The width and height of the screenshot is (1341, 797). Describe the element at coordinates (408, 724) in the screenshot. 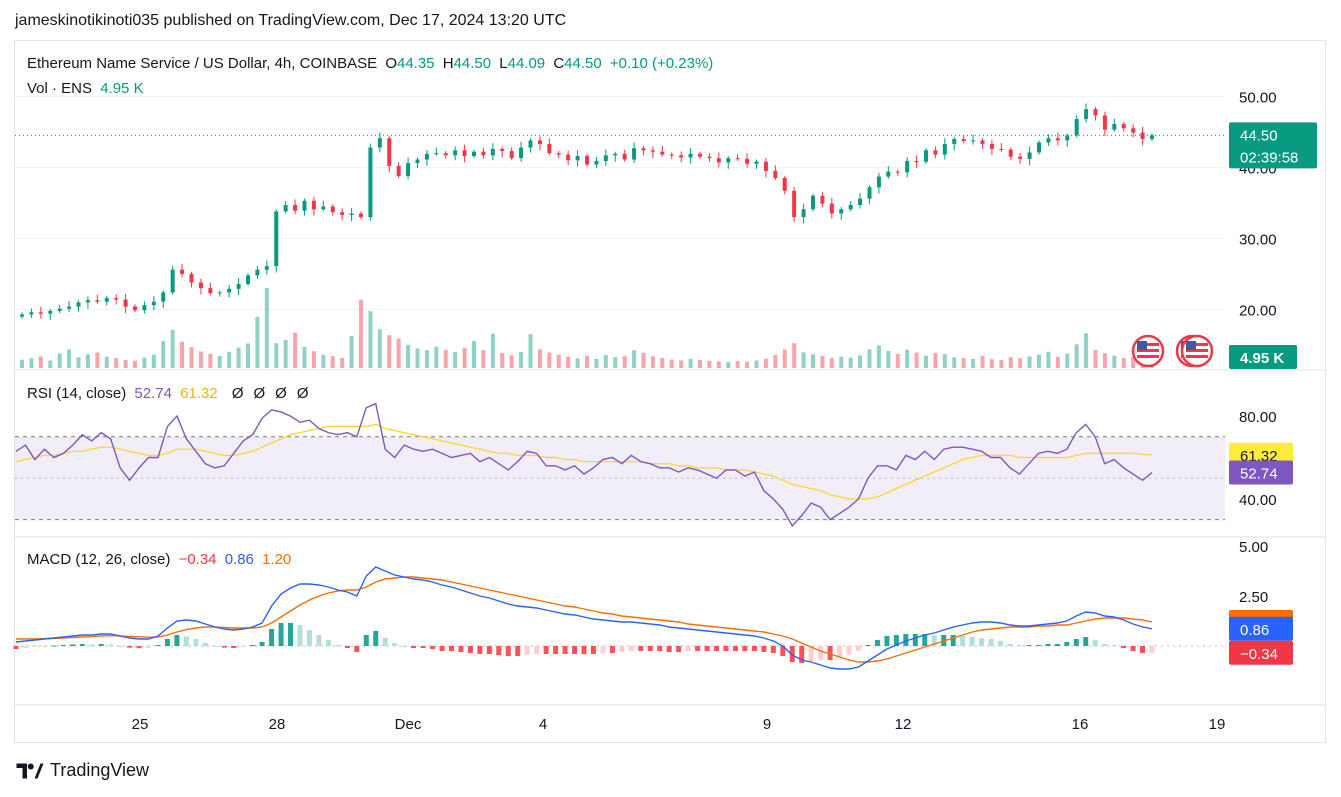

I see `time-axis-label: Dec` at that location.